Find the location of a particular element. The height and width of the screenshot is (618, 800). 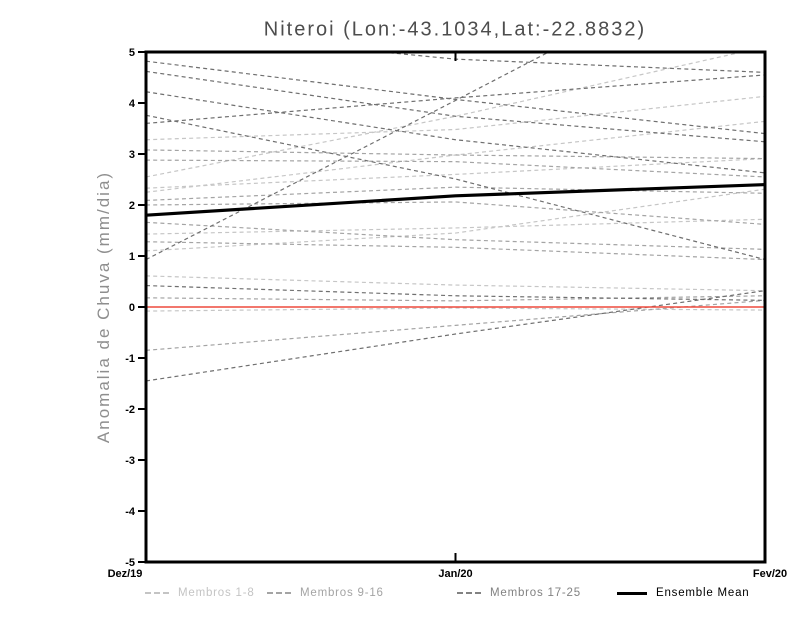

legend-label: Membros 9-16 is located at coordinates (342, 593).